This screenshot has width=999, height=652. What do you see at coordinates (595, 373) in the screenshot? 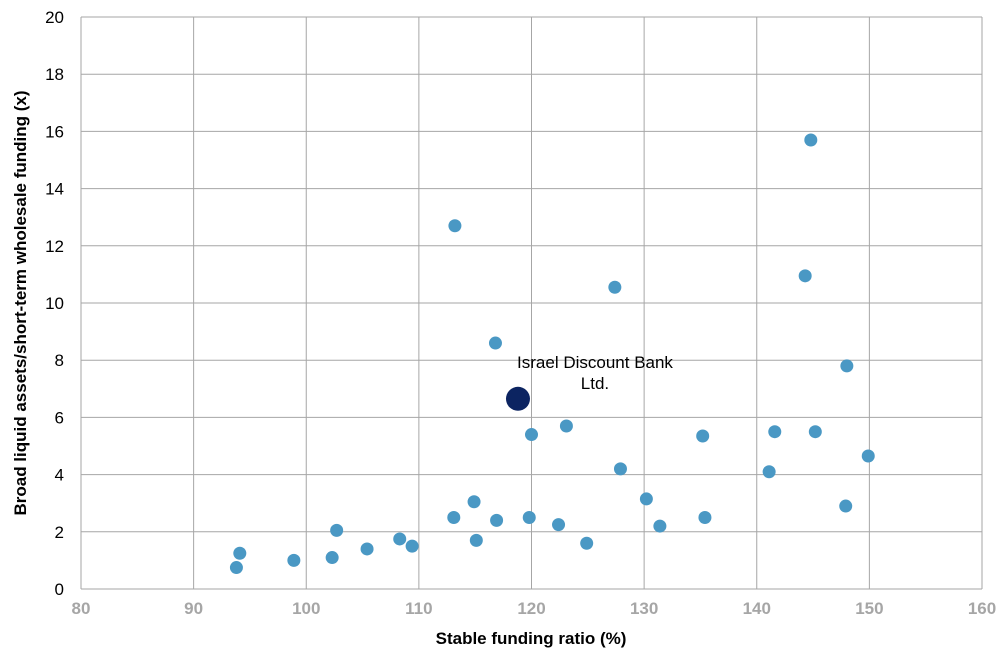
I see `annotations: Israel Discount Bank Ltd.` at bounding box center [595, 373].